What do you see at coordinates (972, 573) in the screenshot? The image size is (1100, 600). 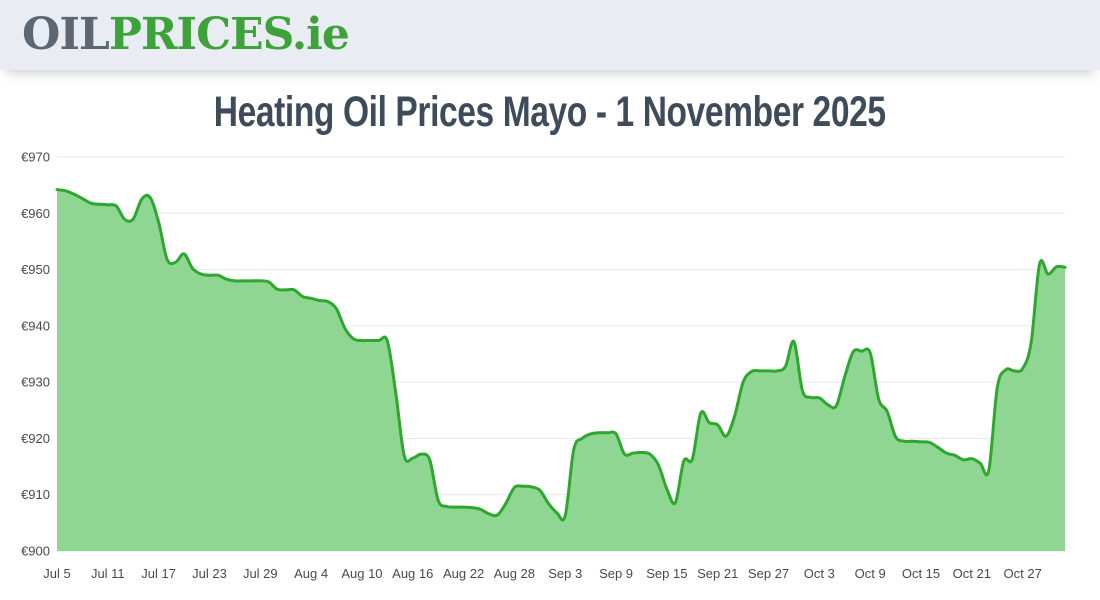 I see `x-axis-label: Oct 21` at bounding box center [972, 573].